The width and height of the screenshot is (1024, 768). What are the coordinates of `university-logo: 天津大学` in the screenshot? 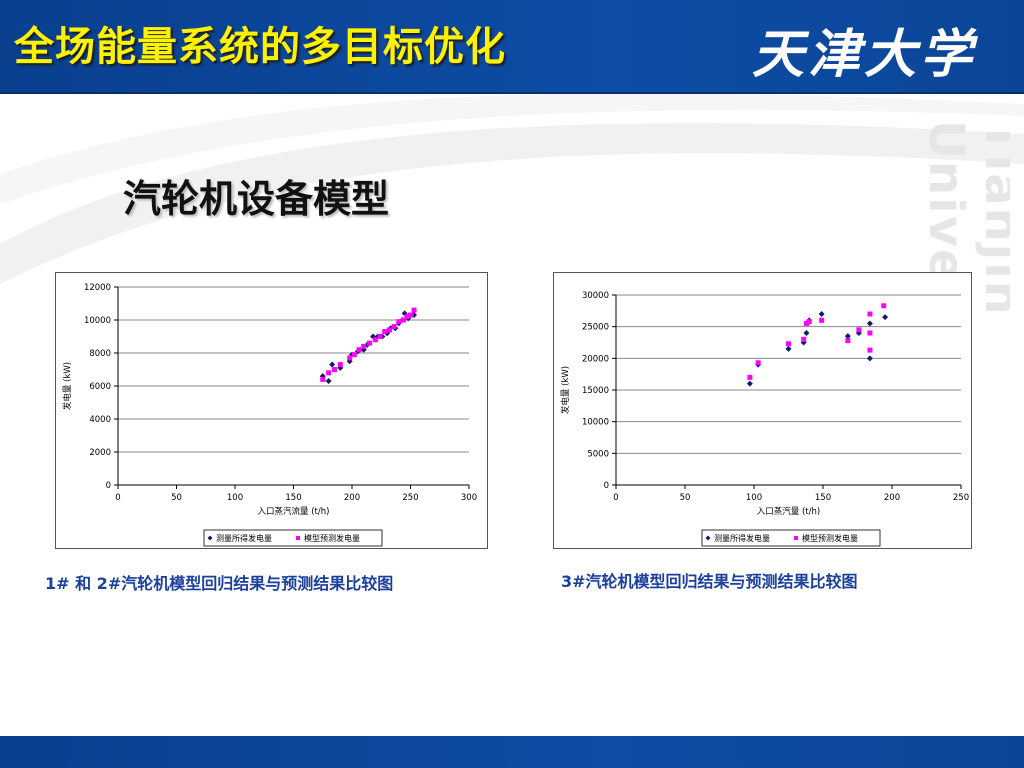 It's located at (864, 54).